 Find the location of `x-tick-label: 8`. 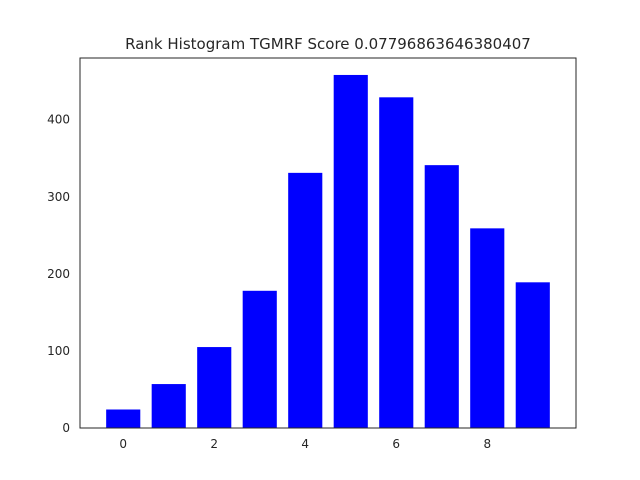

x-tick-label: 8 is located at coordinates (487, 444).